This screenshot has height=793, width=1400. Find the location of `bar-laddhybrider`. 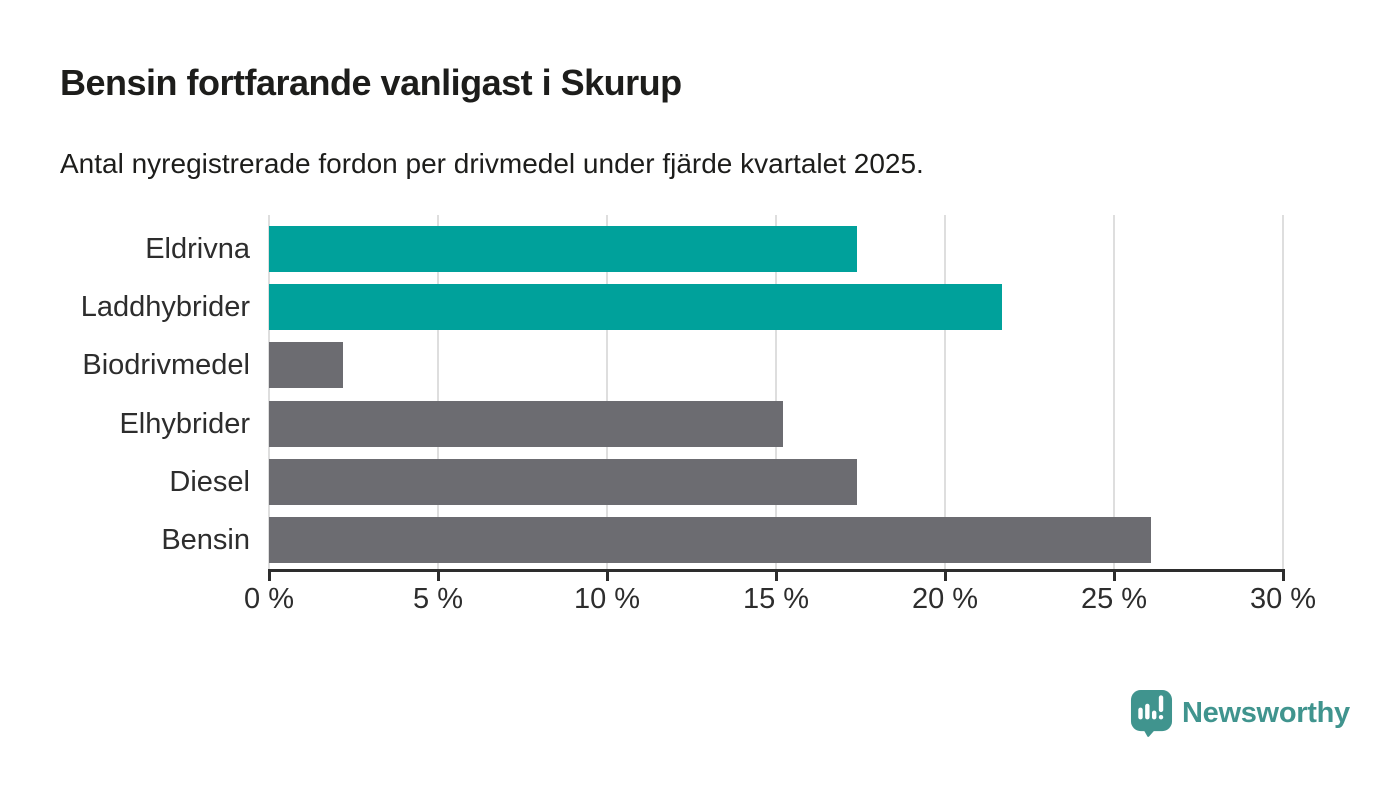

bar-laddhybrider is located at coordinates (636, 307).